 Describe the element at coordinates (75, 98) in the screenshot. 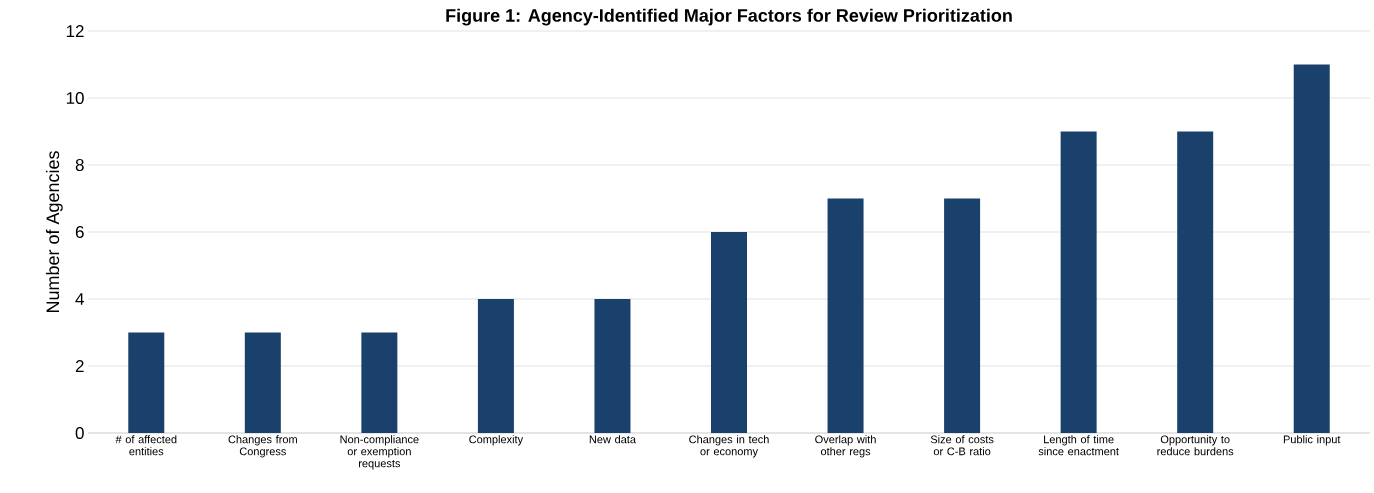

I see `y-tick-label: 10` at that location.